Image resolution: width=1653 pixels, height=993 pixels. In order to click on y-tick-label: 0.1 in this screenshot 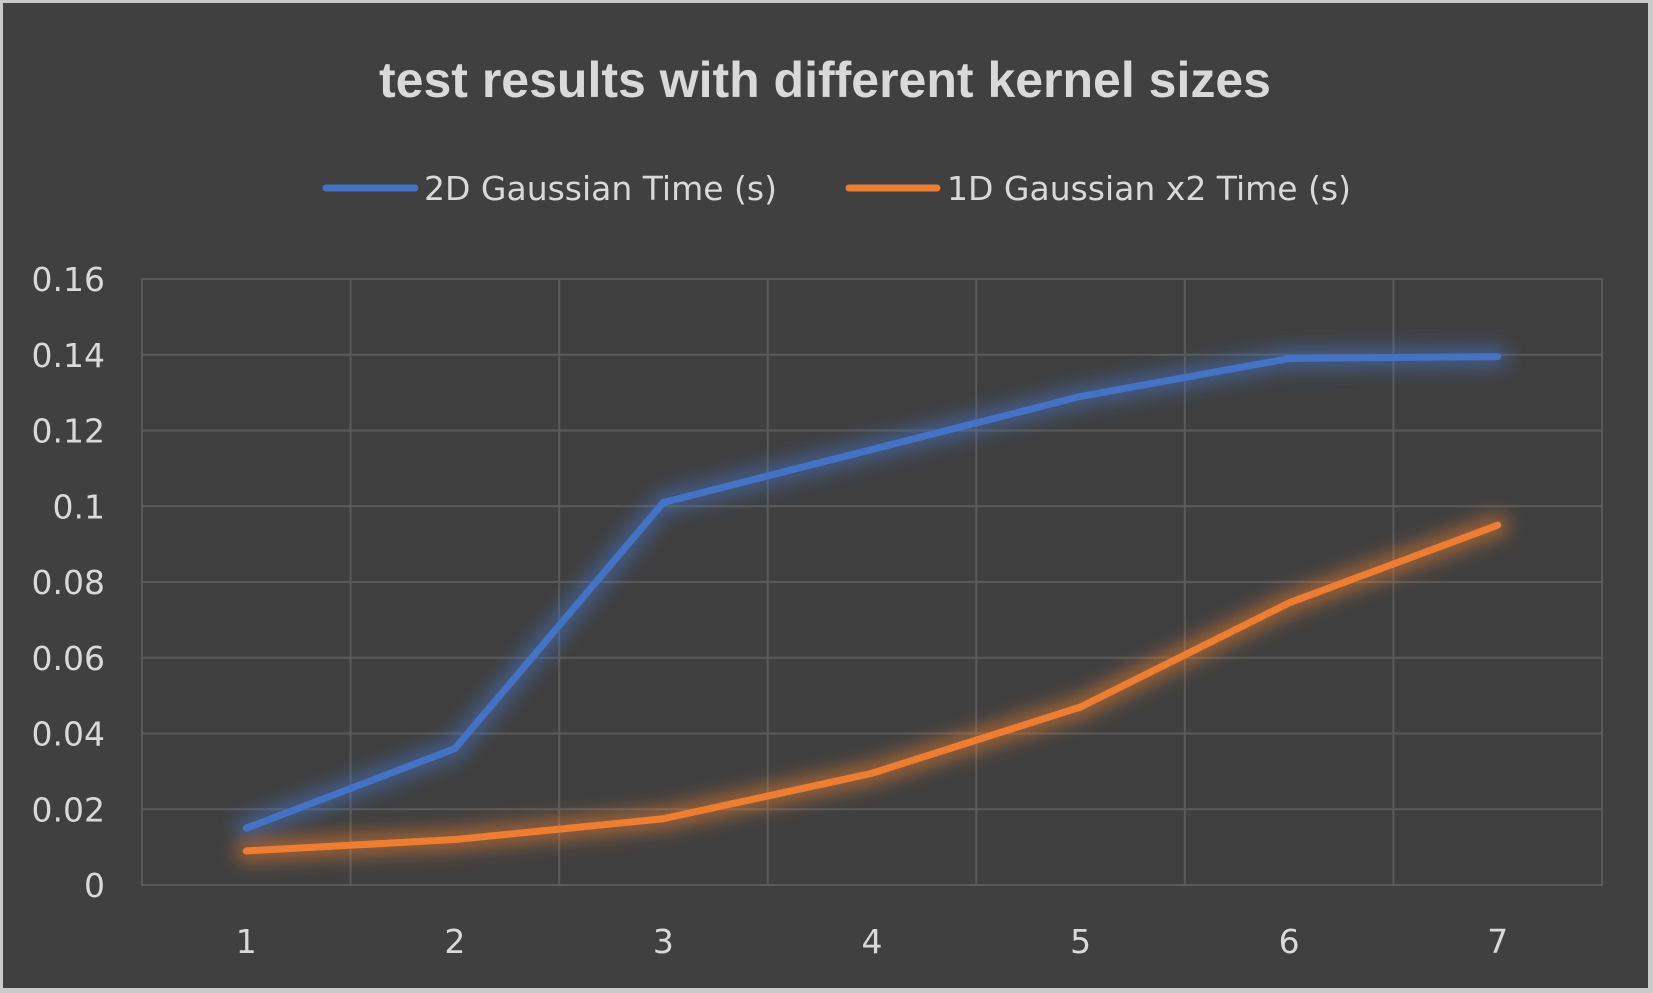, I will do `click(79, 506)`.